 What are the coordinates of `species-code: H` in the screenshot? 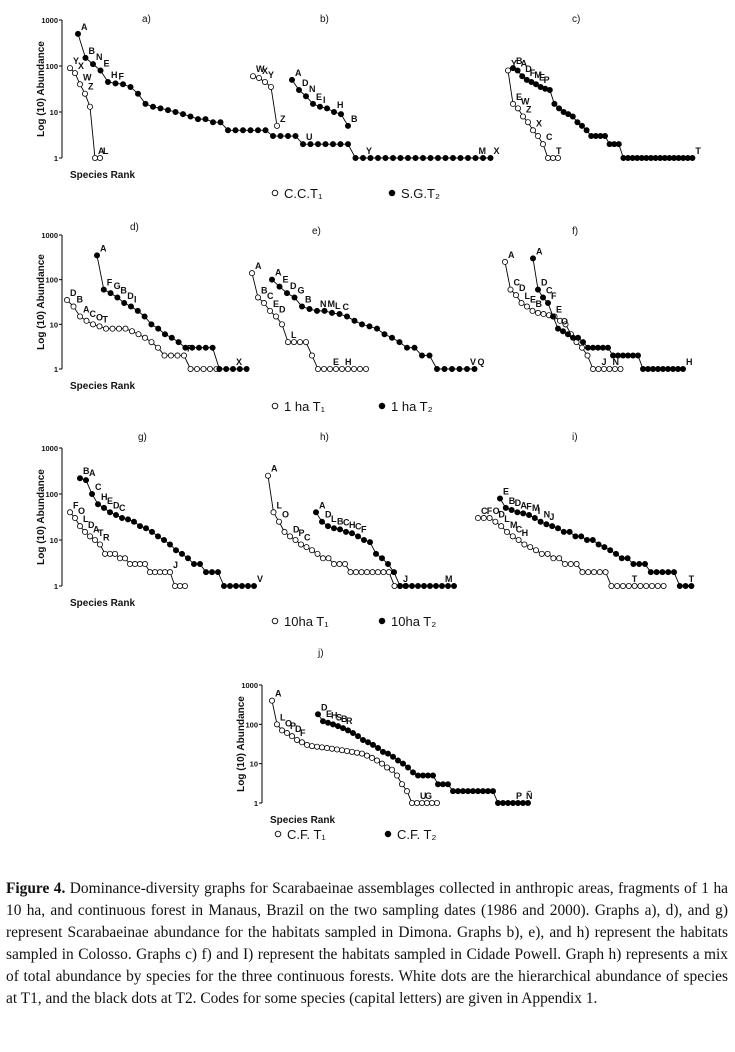 It's located at (525, 533).